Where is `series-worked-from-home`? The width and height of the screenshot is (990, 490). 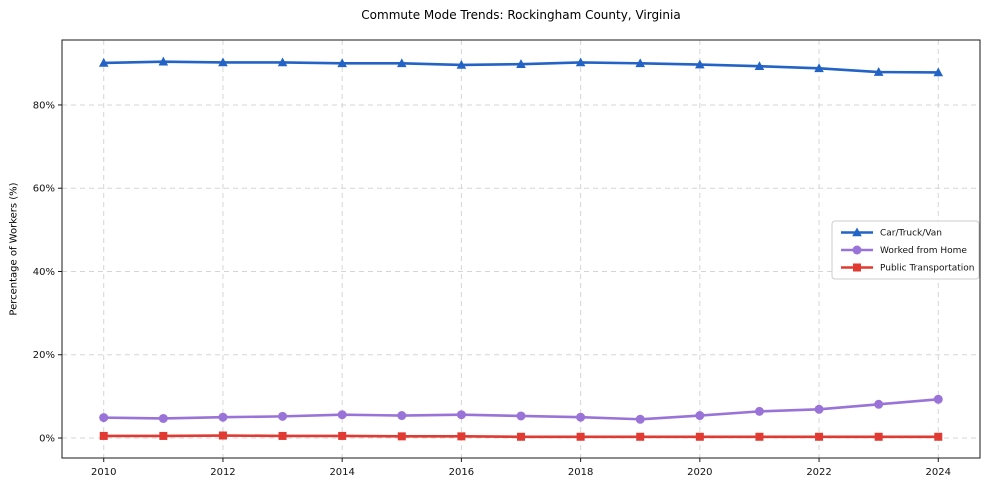
series-worked-from-home is located at coordinates (521, 409).